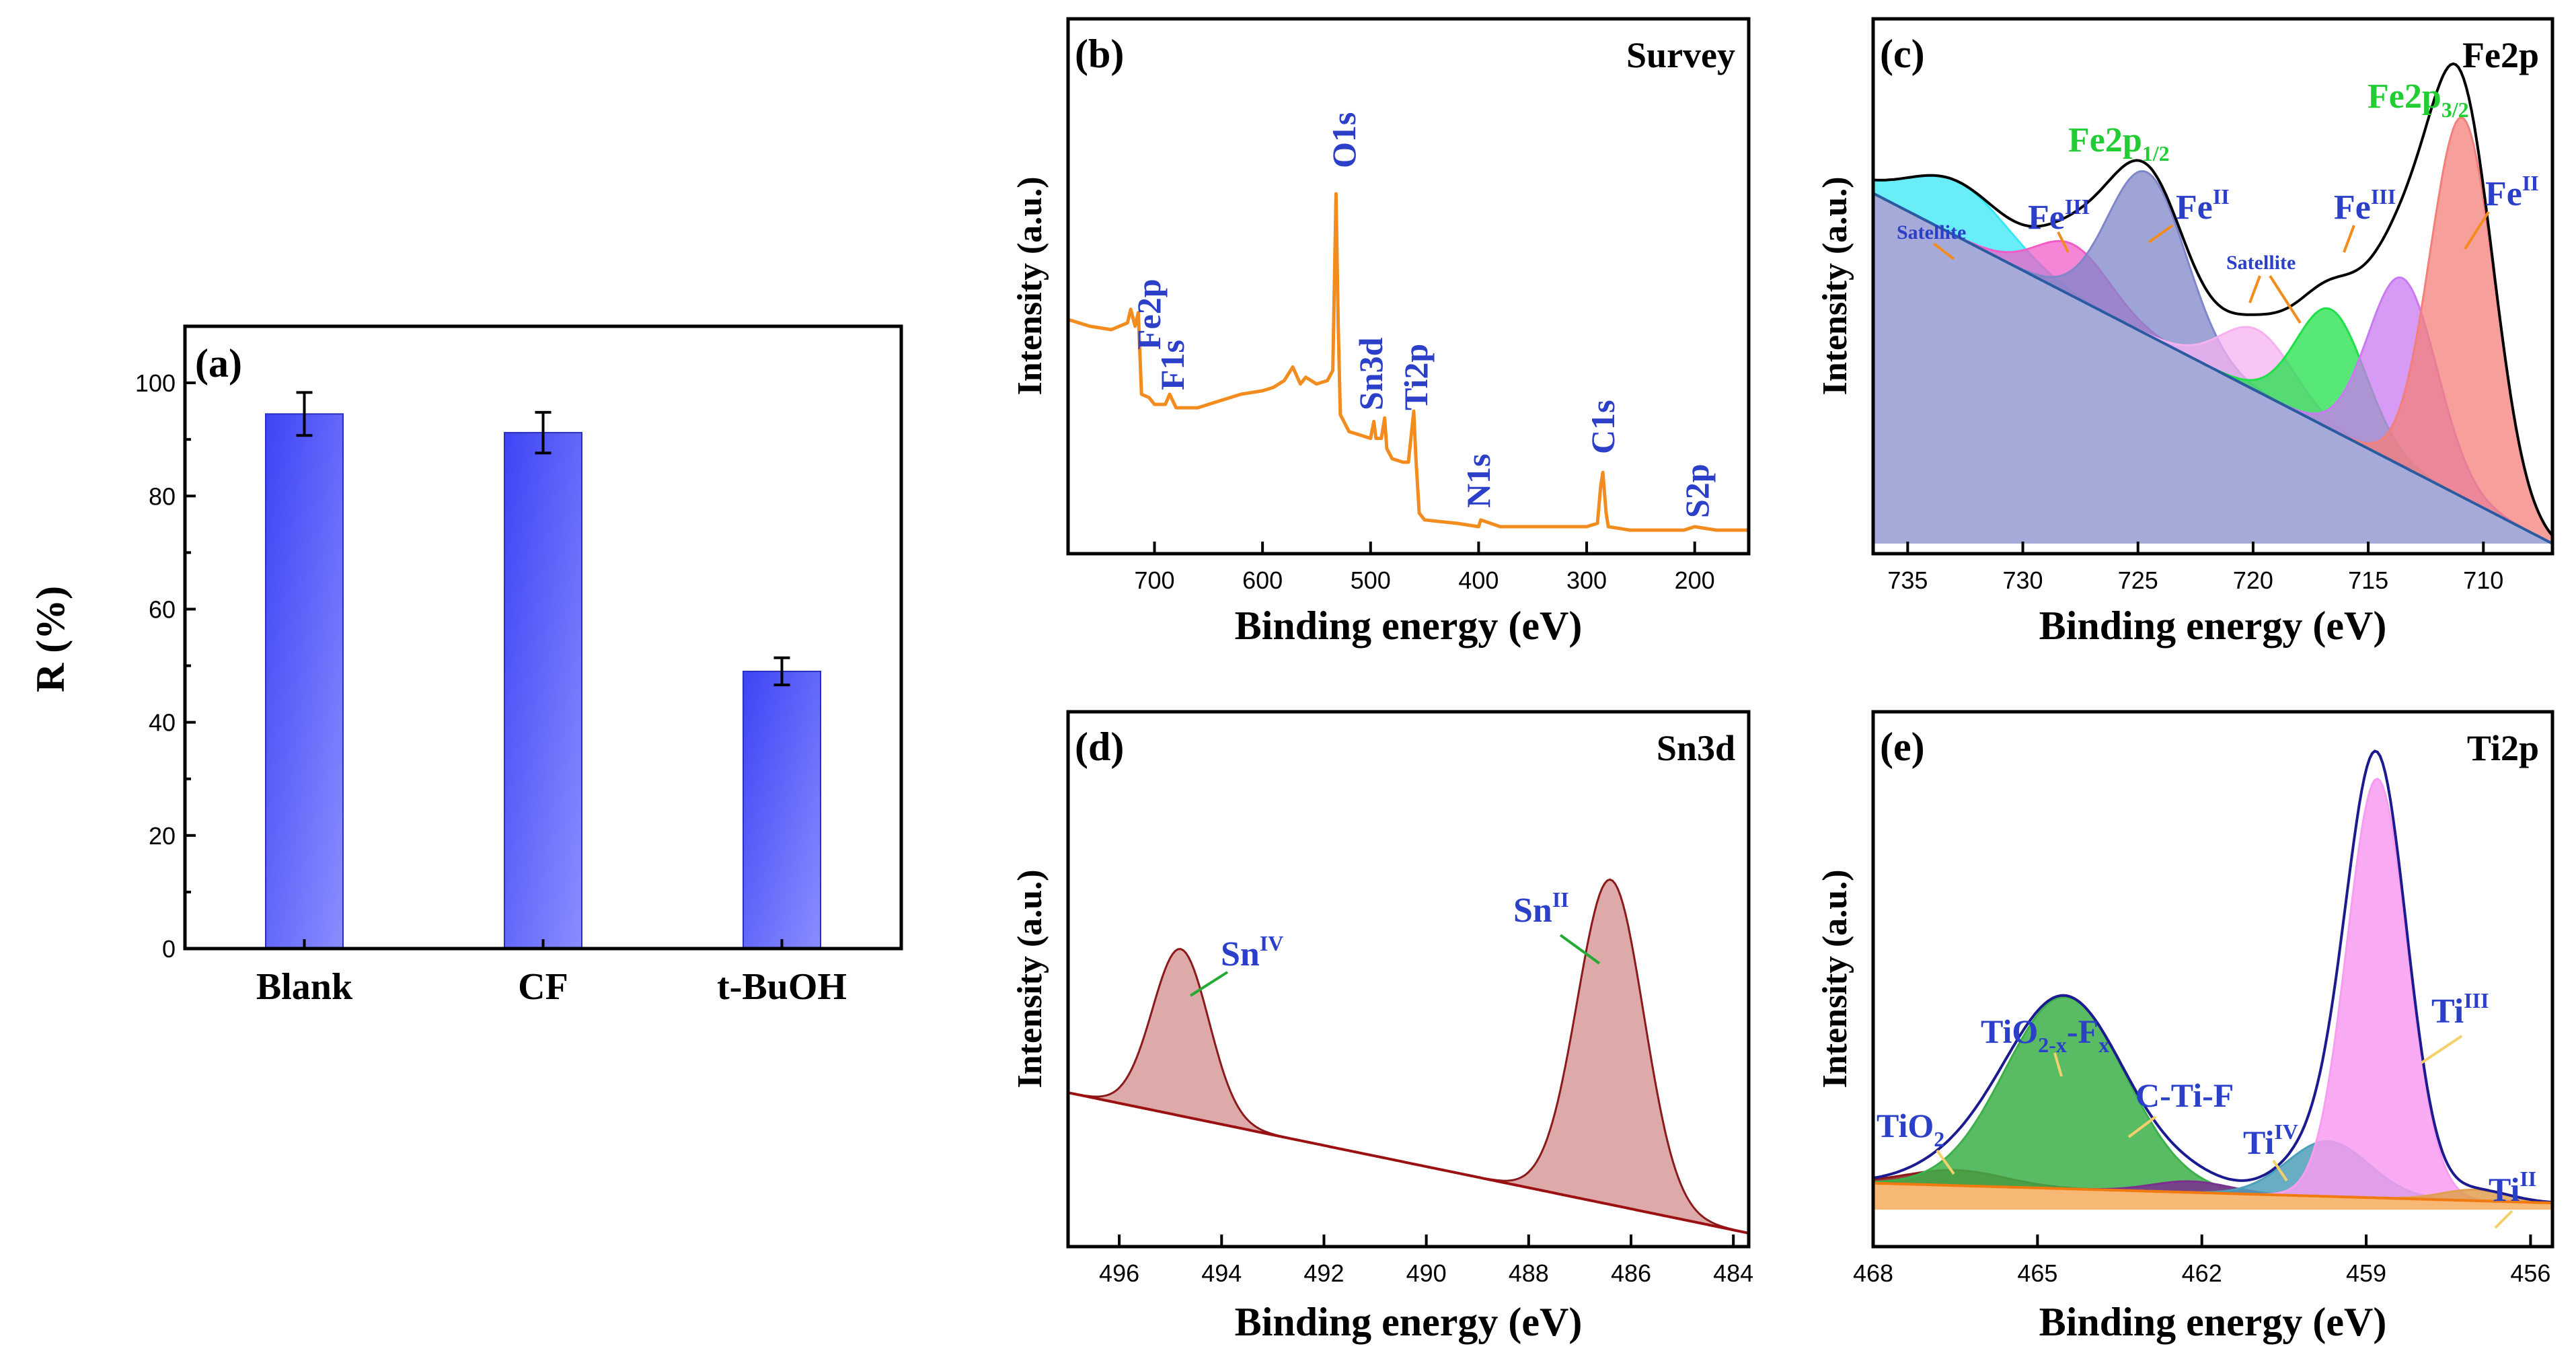 The height and width of the screenshot is (1363, 2576). Describe the element at coordinates (1172, 365) in the screenshot. I see `annot-f1s: F1s` at that location.